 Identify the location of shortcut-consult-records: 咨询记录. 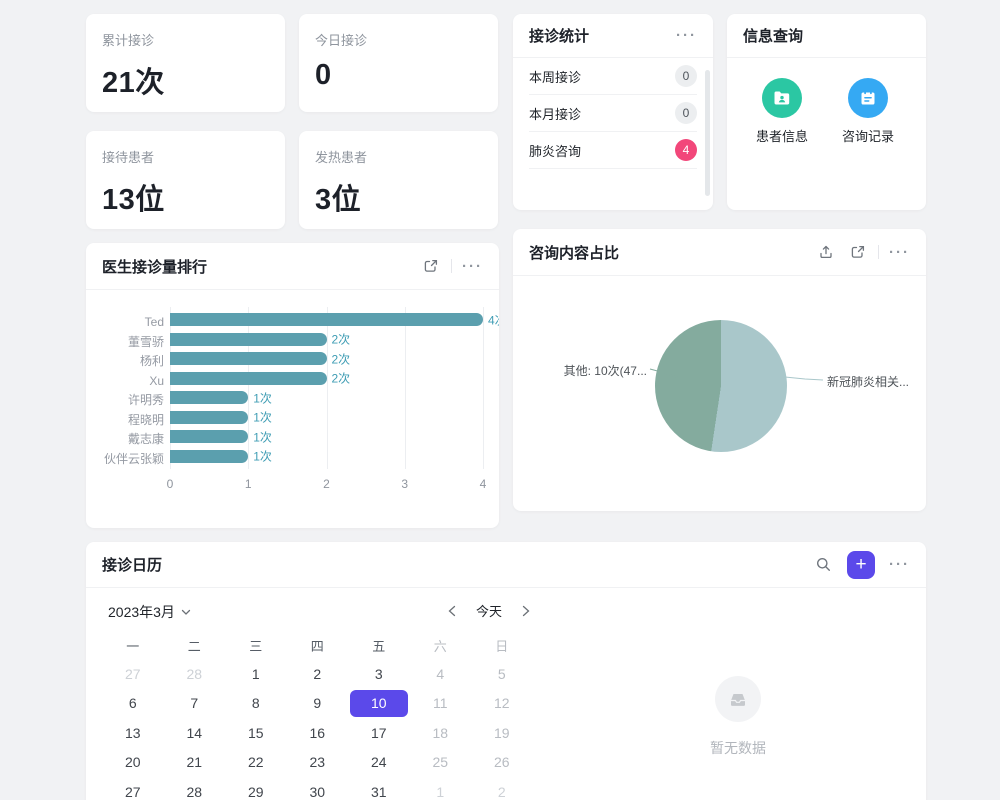
(868, 111).